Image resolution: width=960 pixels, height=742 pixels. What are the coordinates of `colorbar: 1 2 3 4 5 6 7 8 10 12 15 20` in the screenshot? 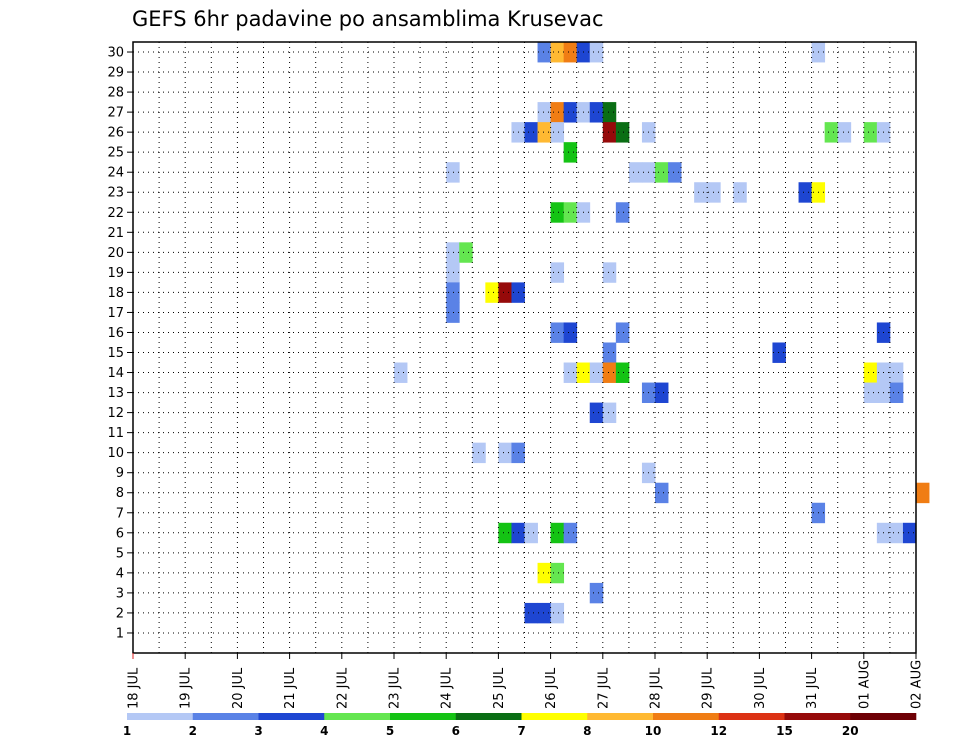 It's located at (520, 725).